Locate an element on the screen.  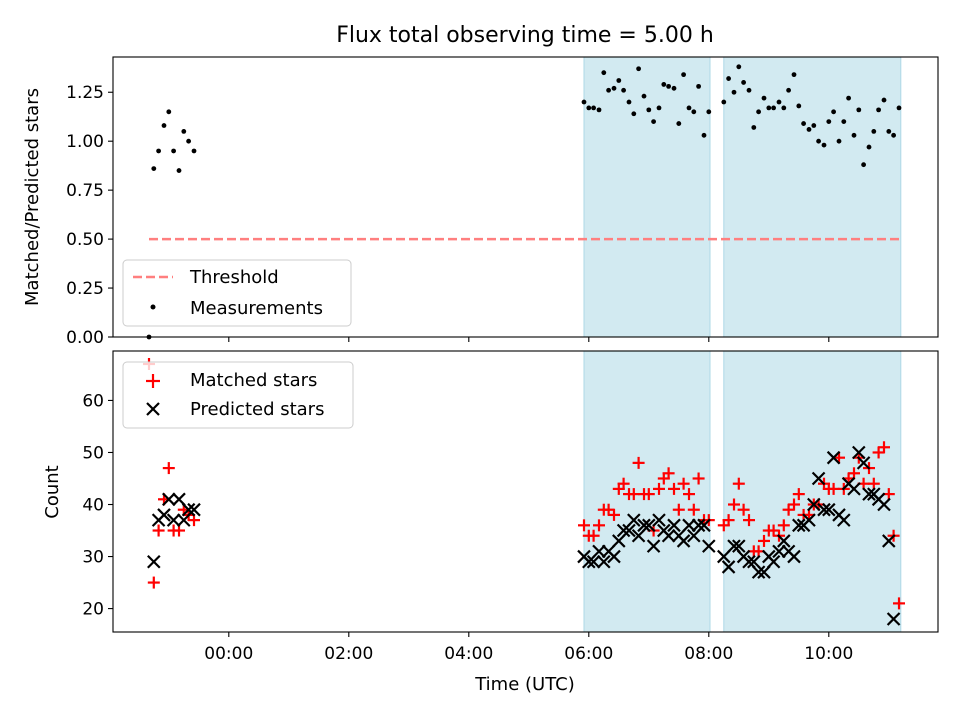
bottom-y-axis-ticks: 20 30 40 50 60 is located at coordinates (97, 505).